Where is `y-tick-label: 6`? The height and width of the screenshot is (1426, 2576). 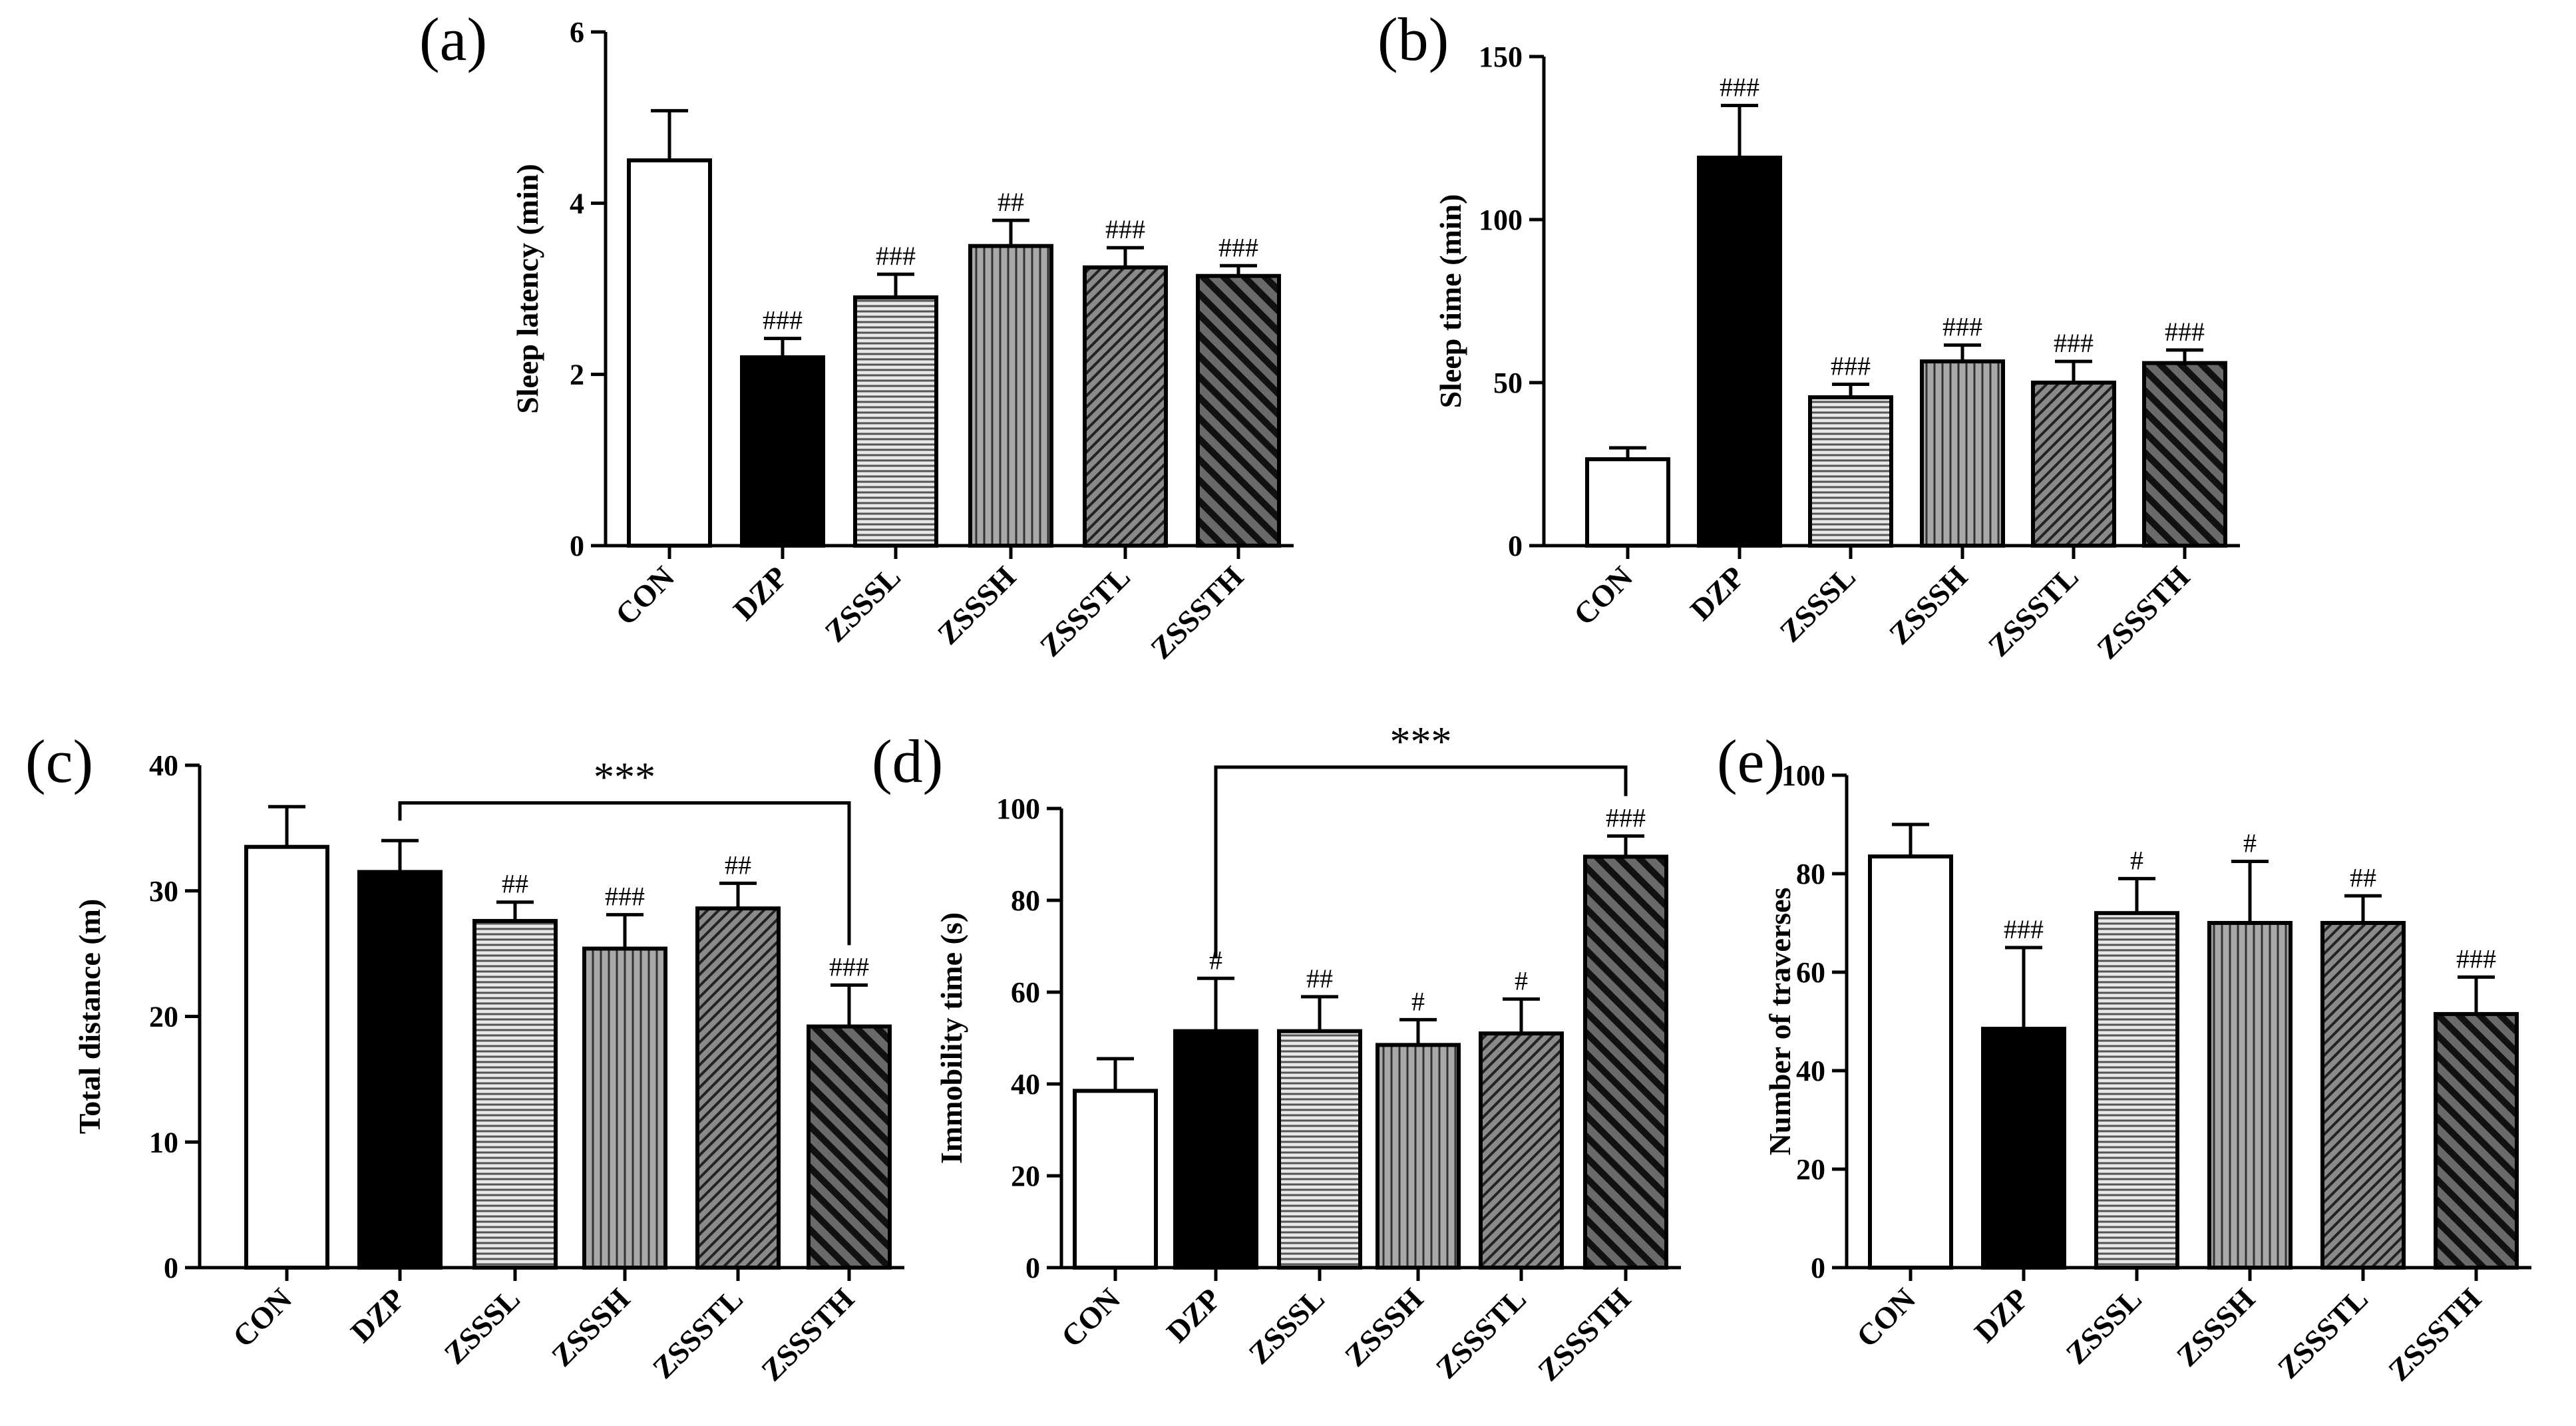
y-tick-label: 6 is located at coordinates (577, 33).